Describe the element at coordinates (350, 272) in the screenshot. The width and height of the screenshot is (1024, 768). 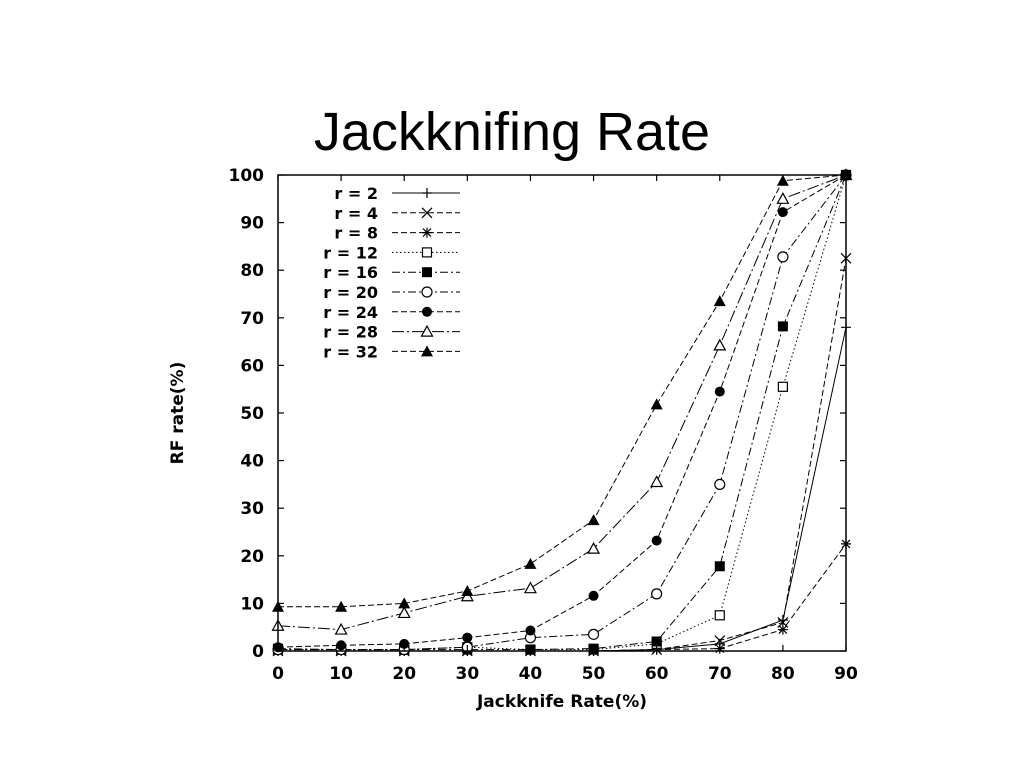
I see `legend-label: r = 16` at that location.